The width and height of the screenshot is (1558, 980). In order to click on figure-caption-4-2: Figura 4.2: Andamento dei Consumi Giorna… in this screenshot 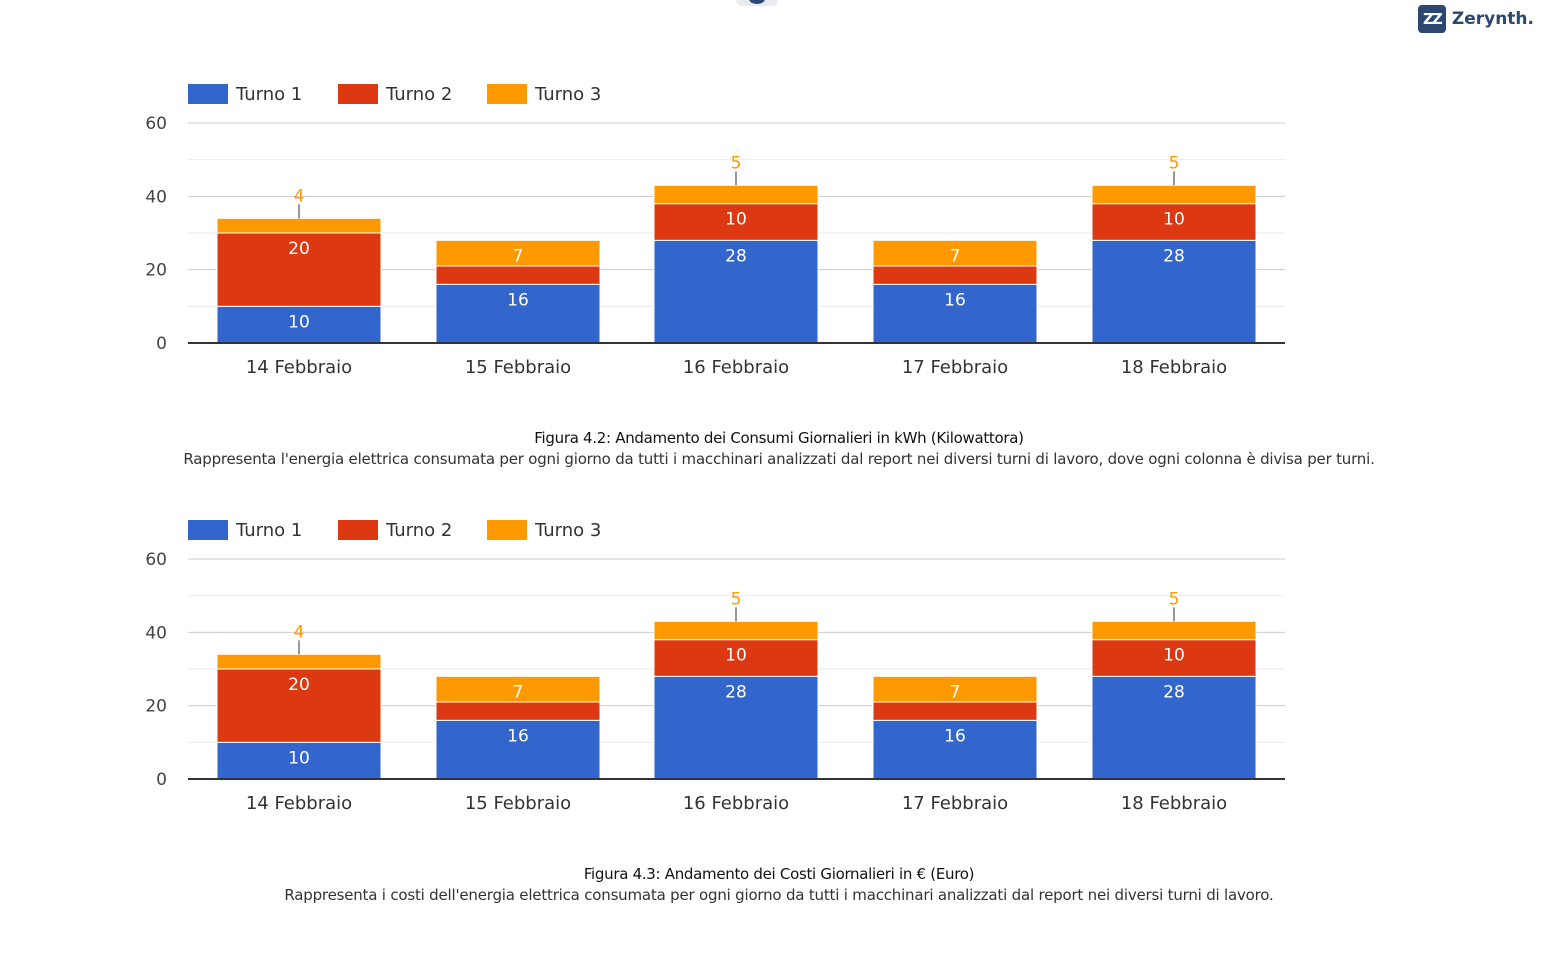, I will do `click(779, 448)`.